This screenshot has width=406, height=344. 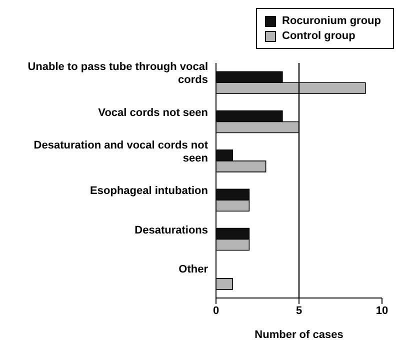 I want to click on y-tick-label: Desaturations, so click(x=171, y=230).